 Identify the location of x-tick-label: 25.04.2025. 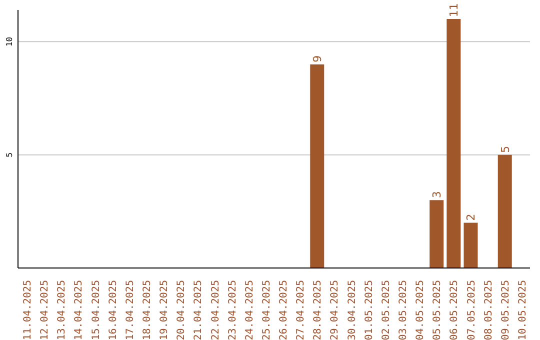
(266, 310).